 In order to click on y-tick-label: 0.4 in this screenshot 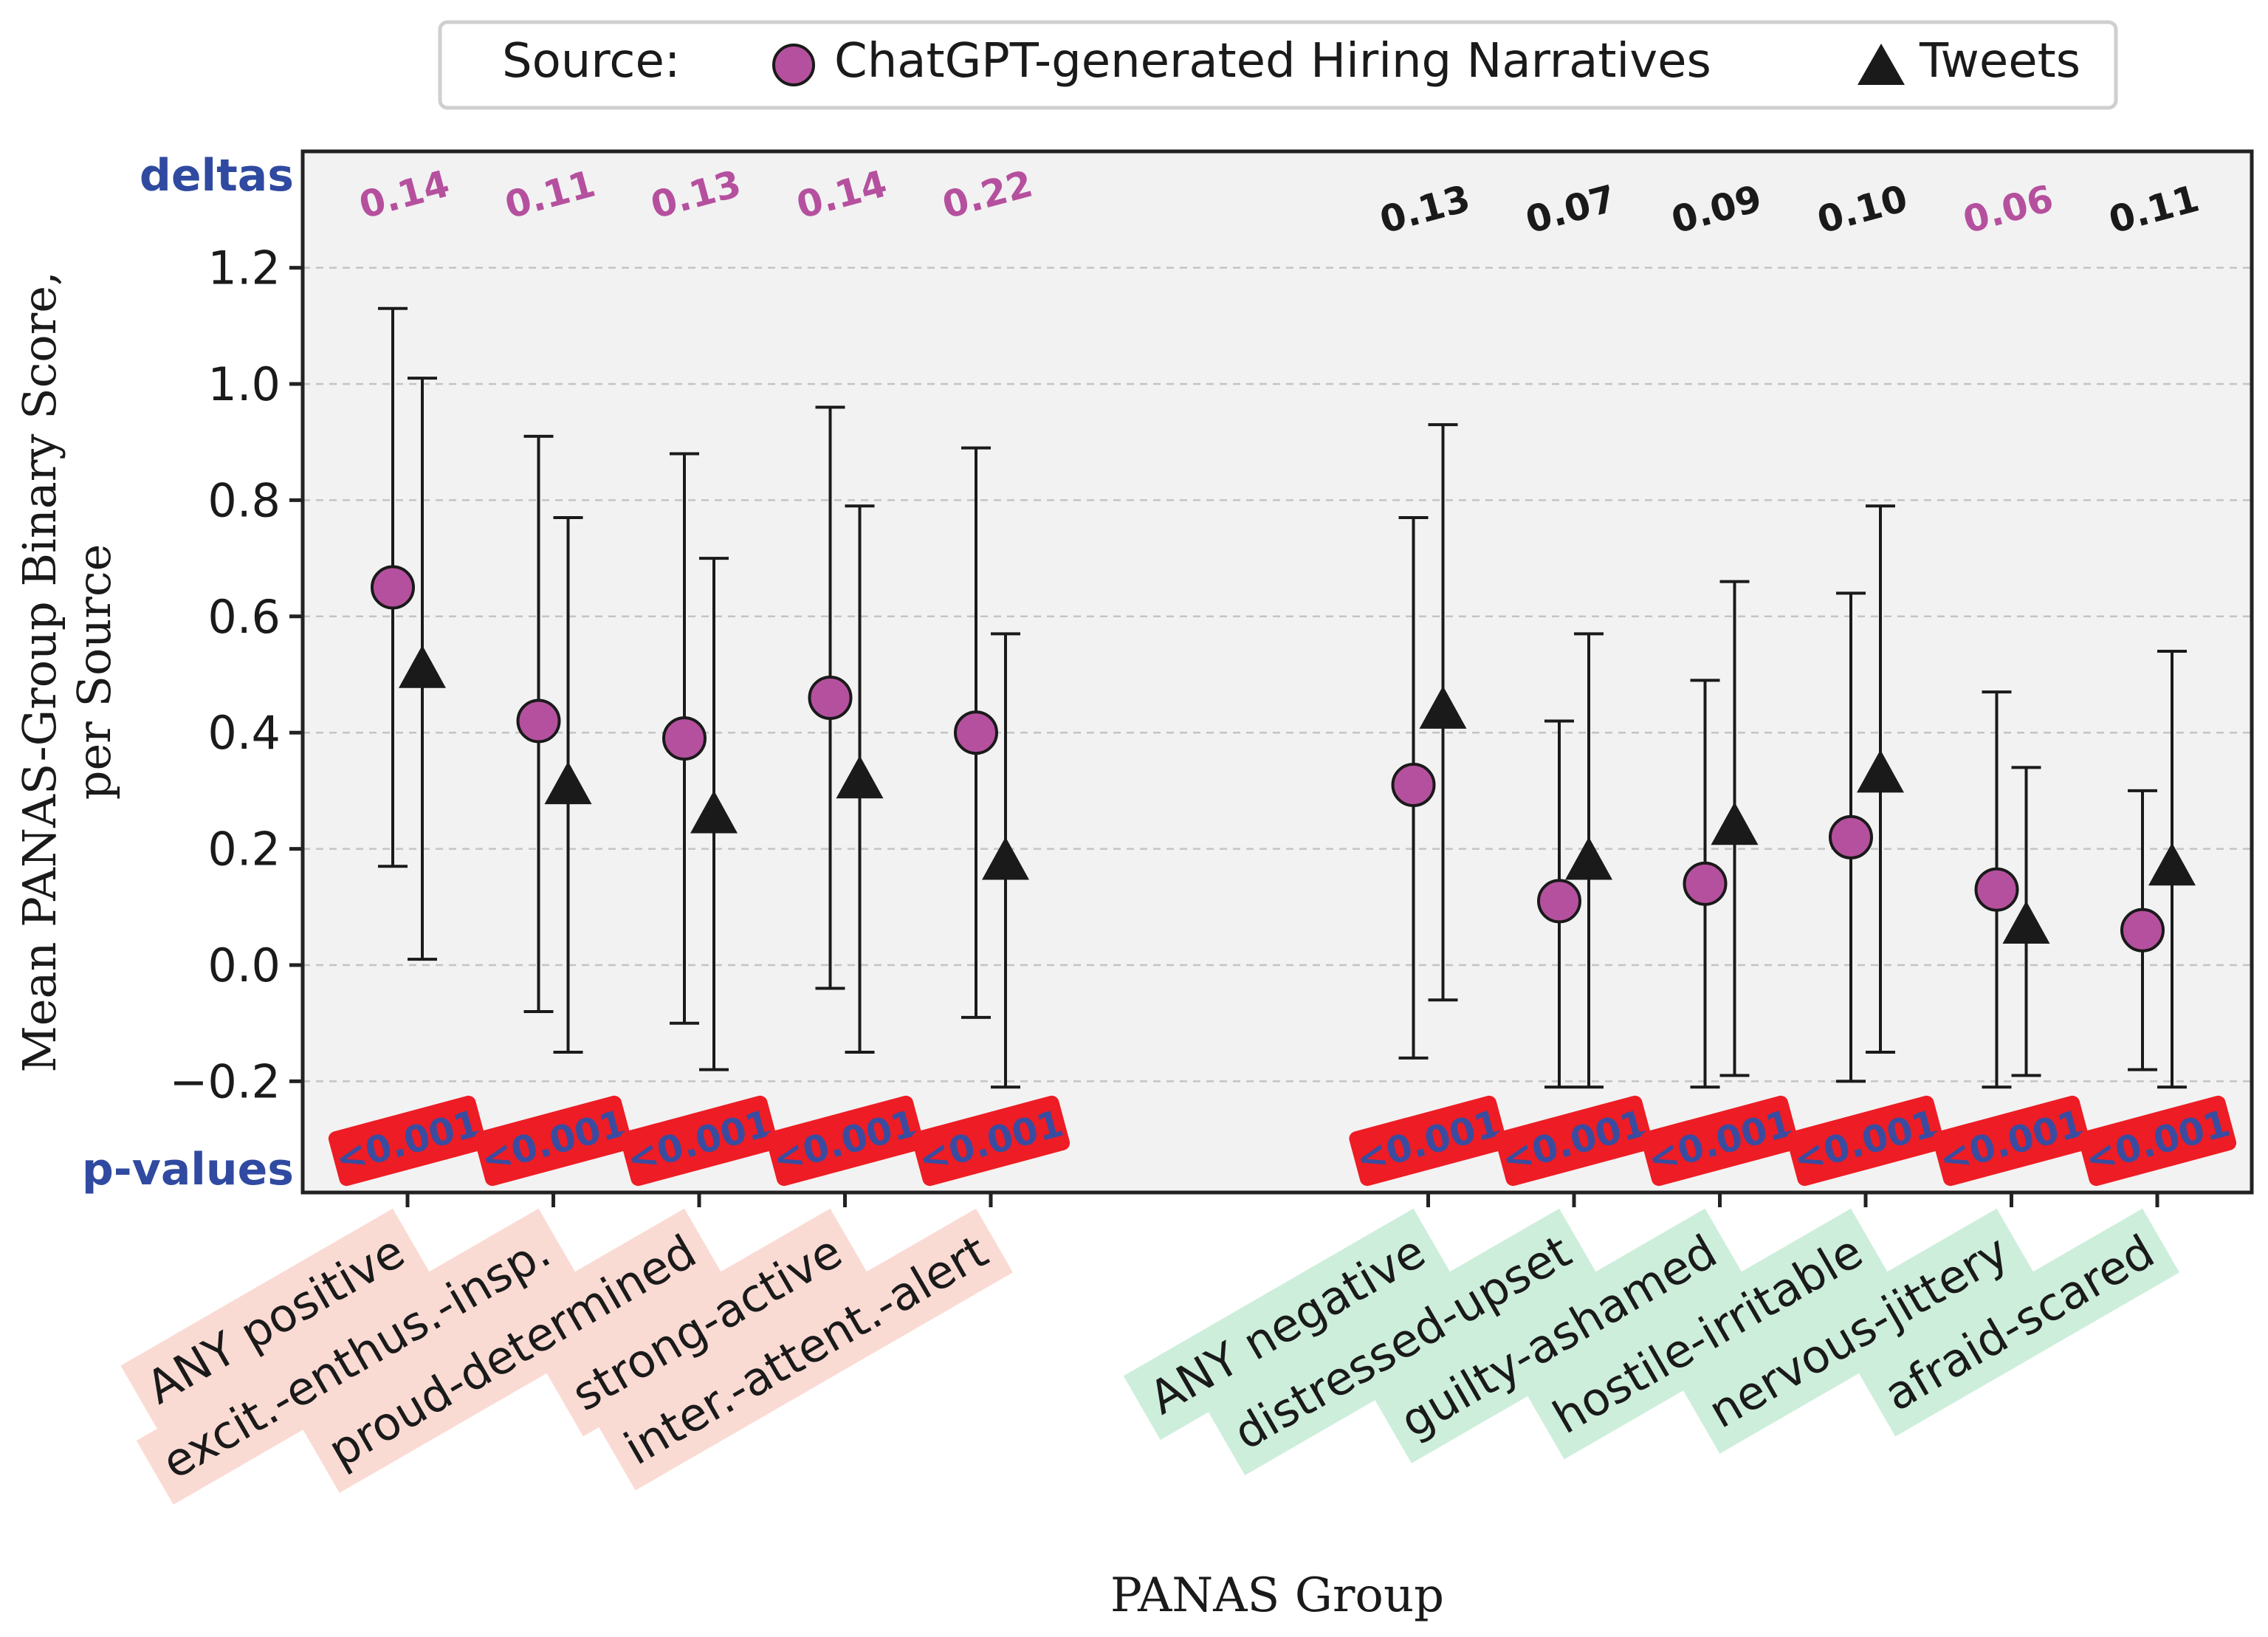, I will do `click(244, 733)`.